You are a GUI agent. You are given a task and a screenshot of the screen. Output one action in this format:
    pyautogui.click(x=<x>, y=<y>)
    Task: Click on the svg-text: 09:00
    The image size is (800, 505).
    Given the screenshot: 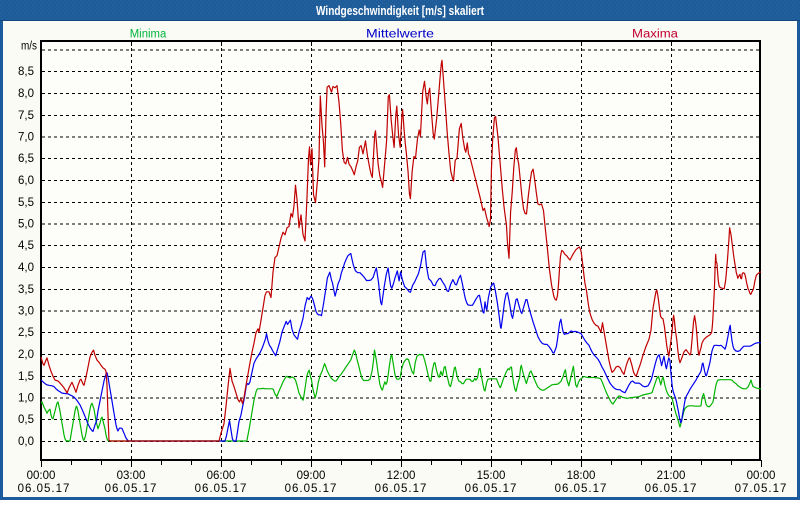 What is the action you would take?
    pyautogui.click(x=311, y=476)
    